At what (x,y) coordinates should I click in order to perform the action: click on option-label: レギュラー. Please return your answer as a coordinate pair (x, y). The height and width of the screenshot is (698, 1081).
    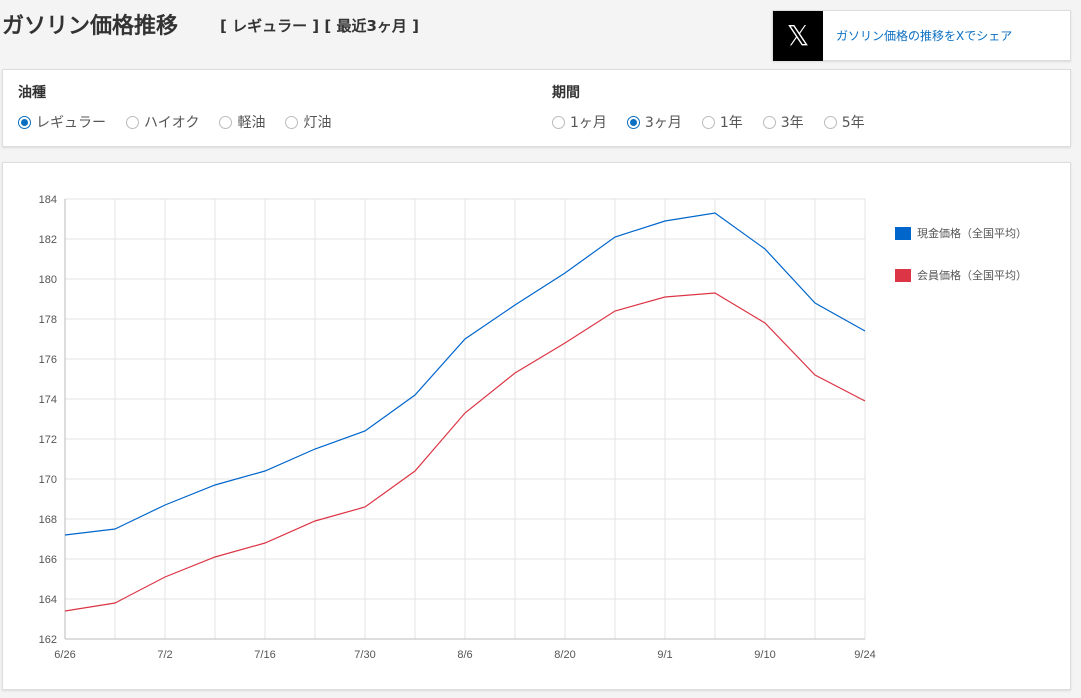
    Looking at the image, I should click on (71, 123).